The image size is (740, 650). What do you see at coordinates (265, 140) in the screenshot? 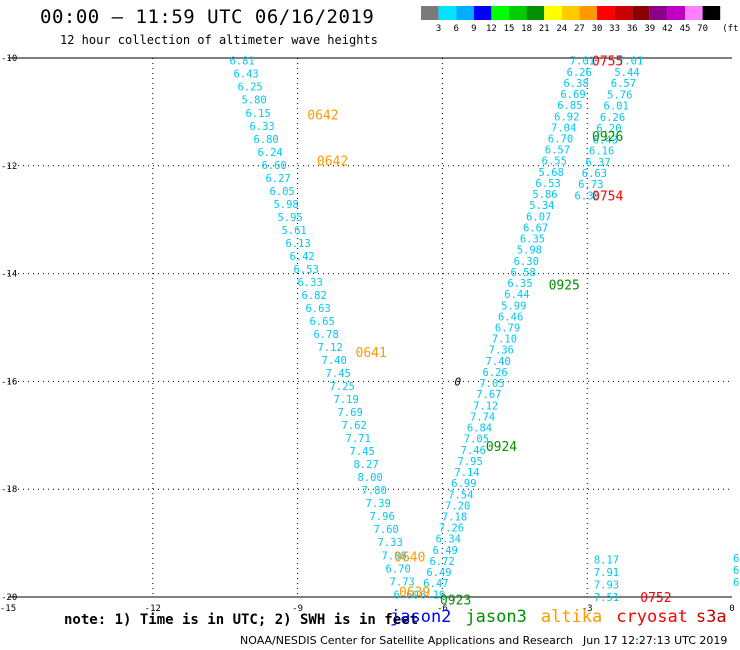
I see `wave-height-value: 6.80` at bounding box center [265, 140].